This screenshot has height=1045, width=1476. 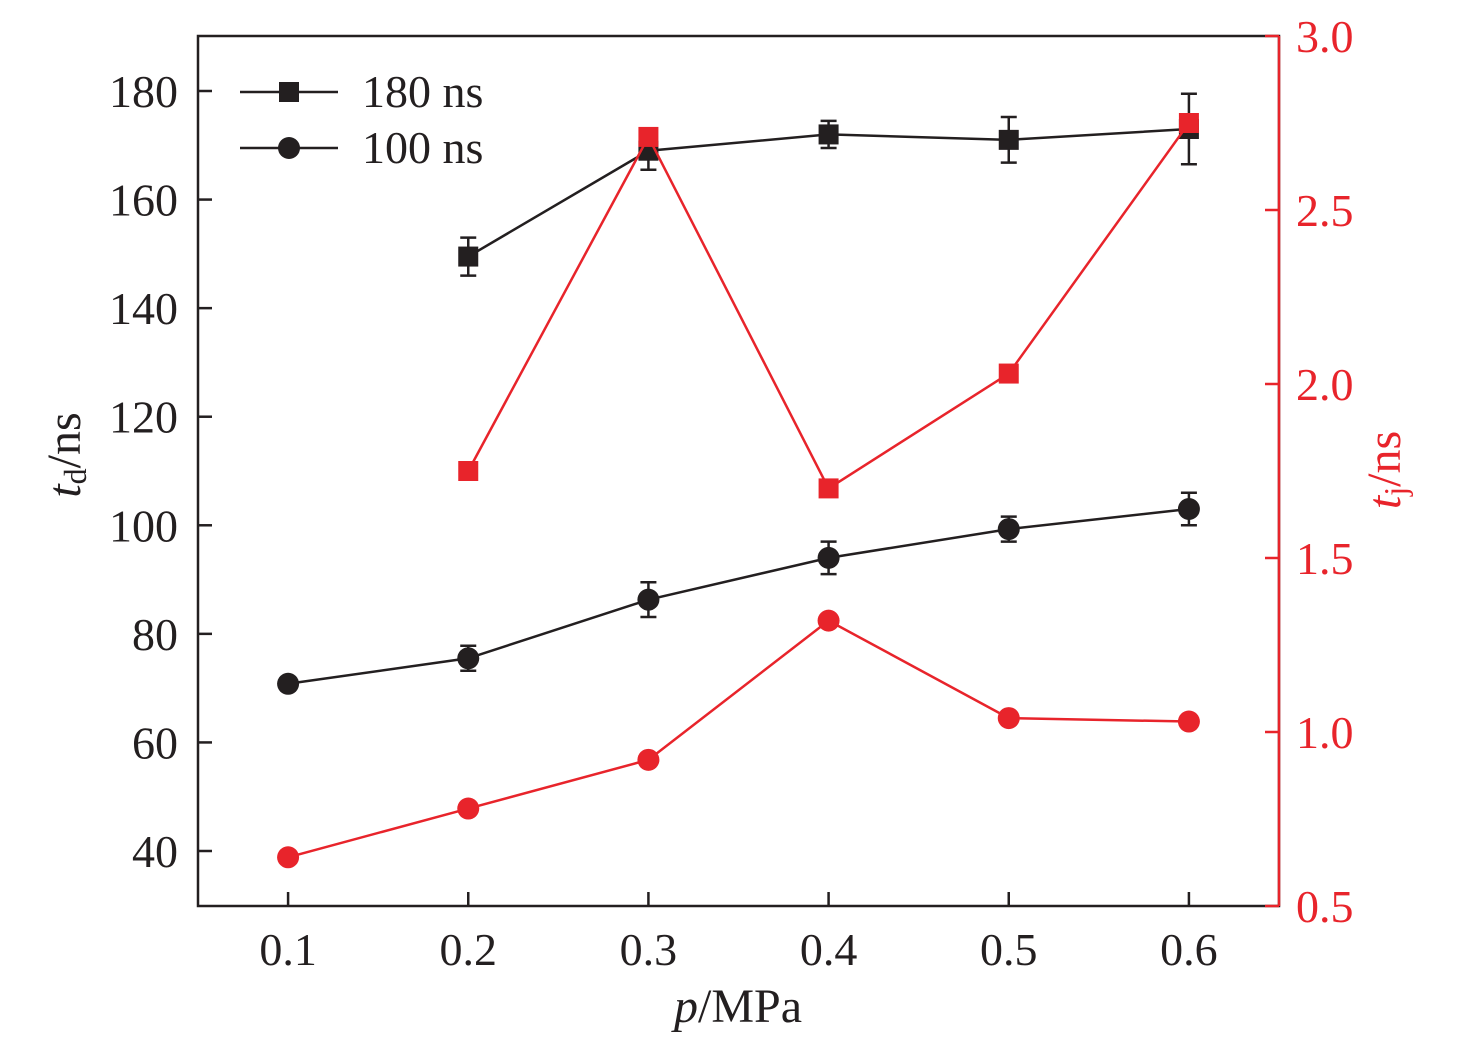 What do you see at coordinates (64, 440) in the screenshot?
I see `y-left-axis-title-rest: /ns` at bounding box center [64, 440].